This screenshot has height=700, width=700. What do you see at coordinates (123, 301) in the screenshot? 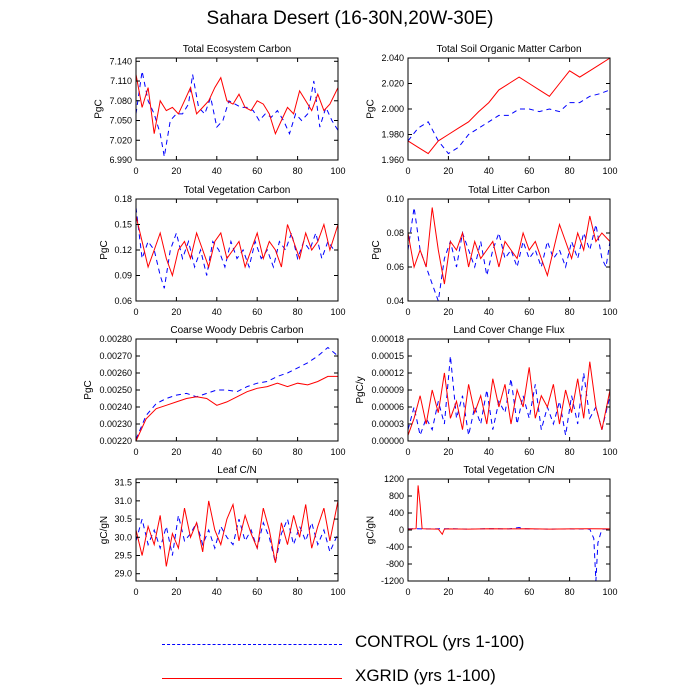
I see `y-tick-label: 0.06` at bounding box center [123, 301].